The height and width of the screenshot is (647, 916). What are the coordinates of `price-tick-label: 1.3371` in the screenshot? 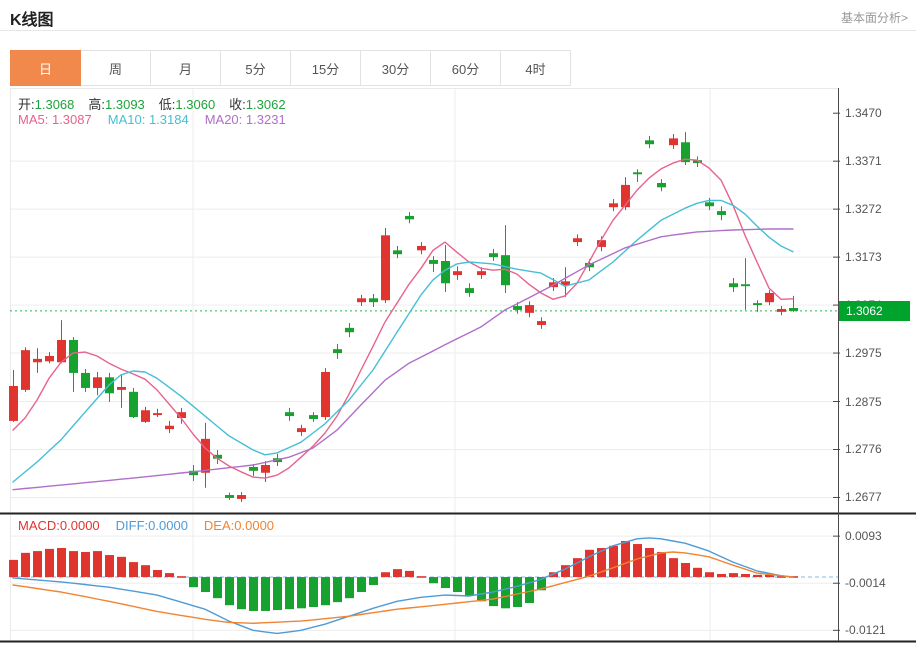 It's located at (863, 161).